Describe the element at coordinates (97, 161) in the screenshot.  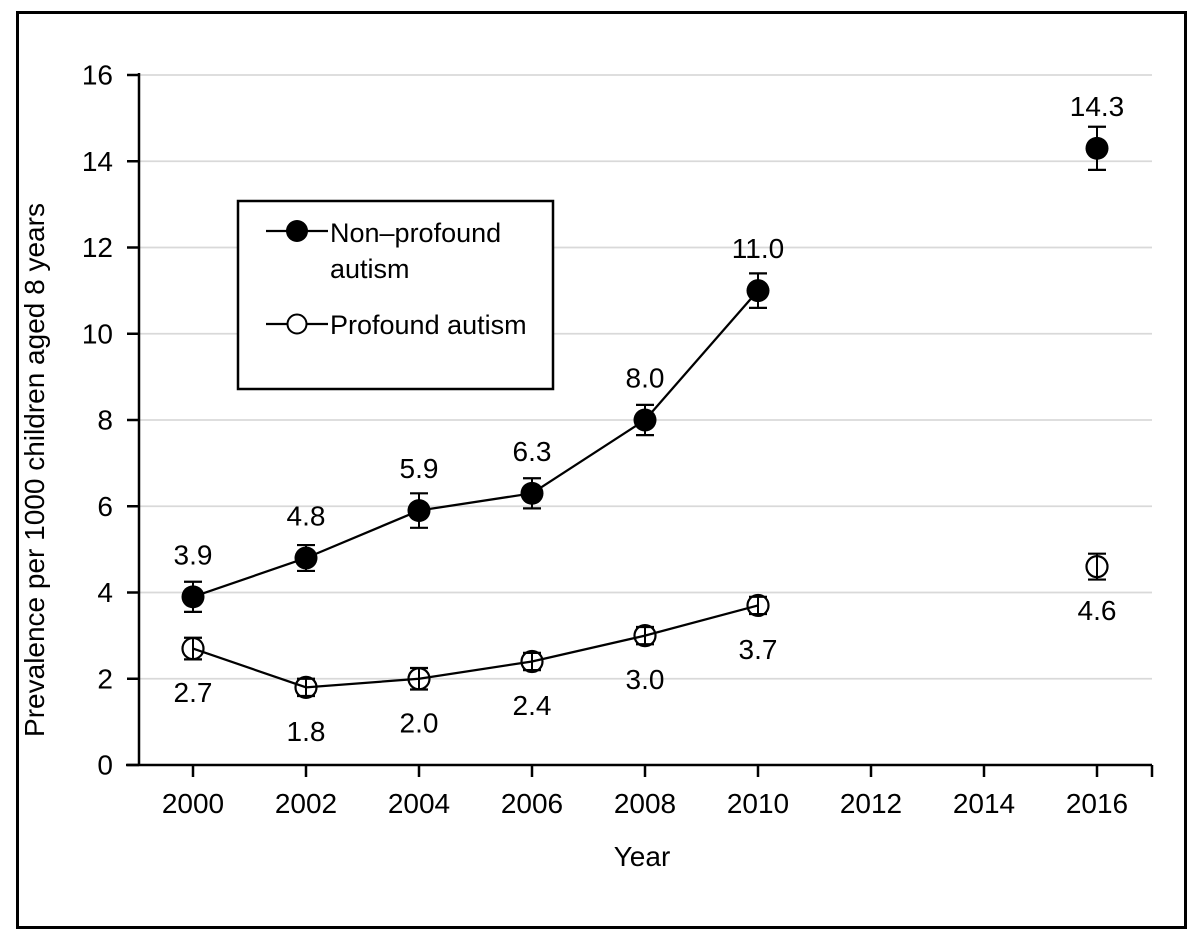
I see `y-tick-label: 14` at that location.